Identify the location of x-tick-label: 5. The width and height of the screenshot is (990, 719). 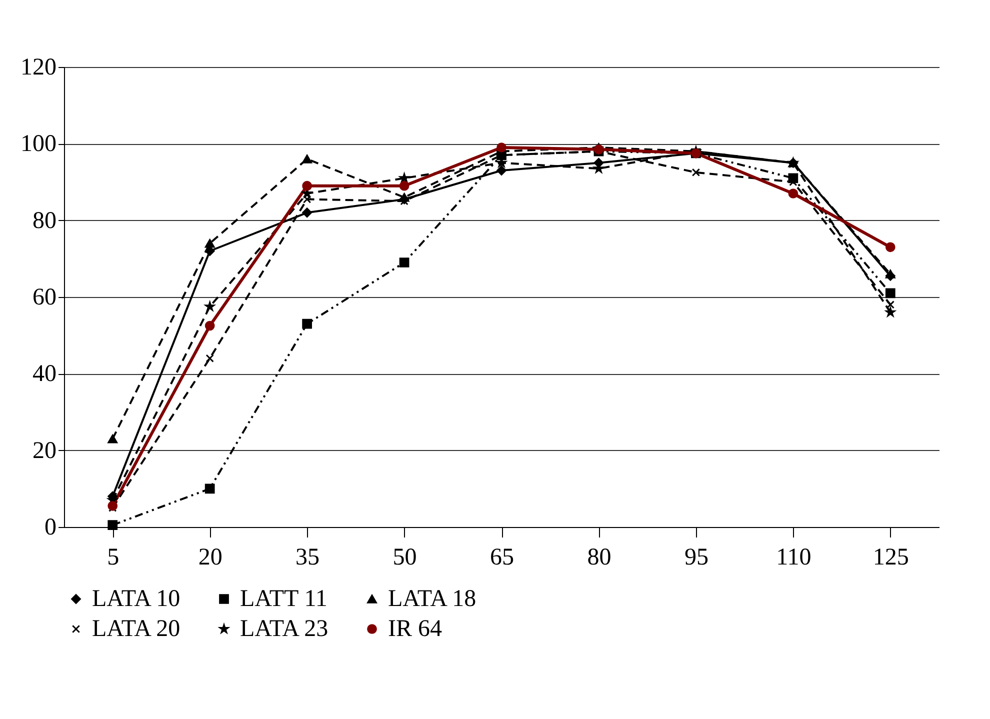
(113, 557).